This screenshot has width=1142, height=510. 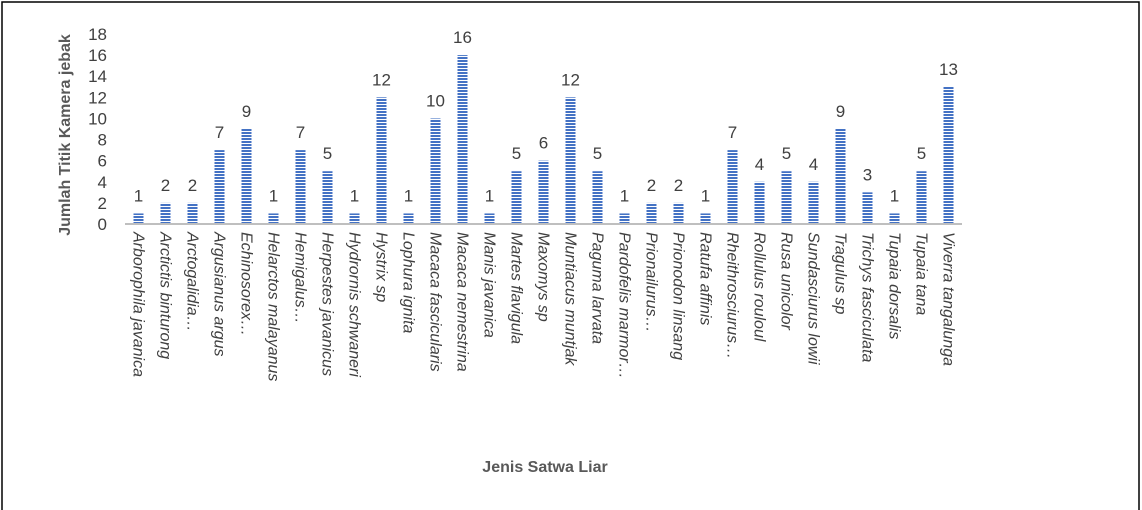 I want to click on data-label: 10, so click(x=435, y=100).